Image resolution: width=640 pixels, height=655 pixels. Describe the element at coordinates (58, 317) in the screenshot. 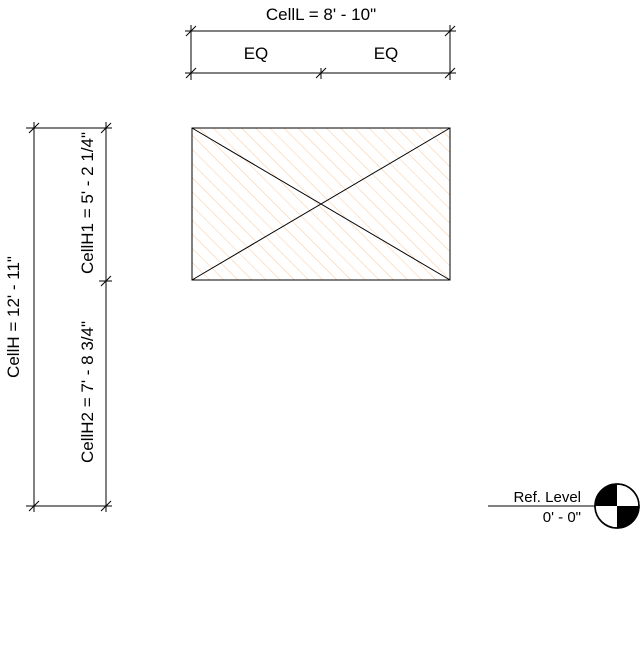

I see `cell-height-dimension: CellH = 12' - 11"` at that location.